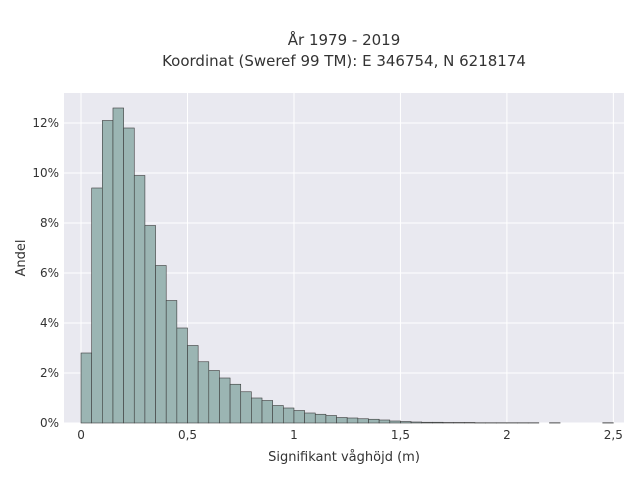 The width and height of the screenshot is (640, 480). Describe the element at coordinates (49, 323) in the screenshot. I see `y-tick-label: 4%` at that location.